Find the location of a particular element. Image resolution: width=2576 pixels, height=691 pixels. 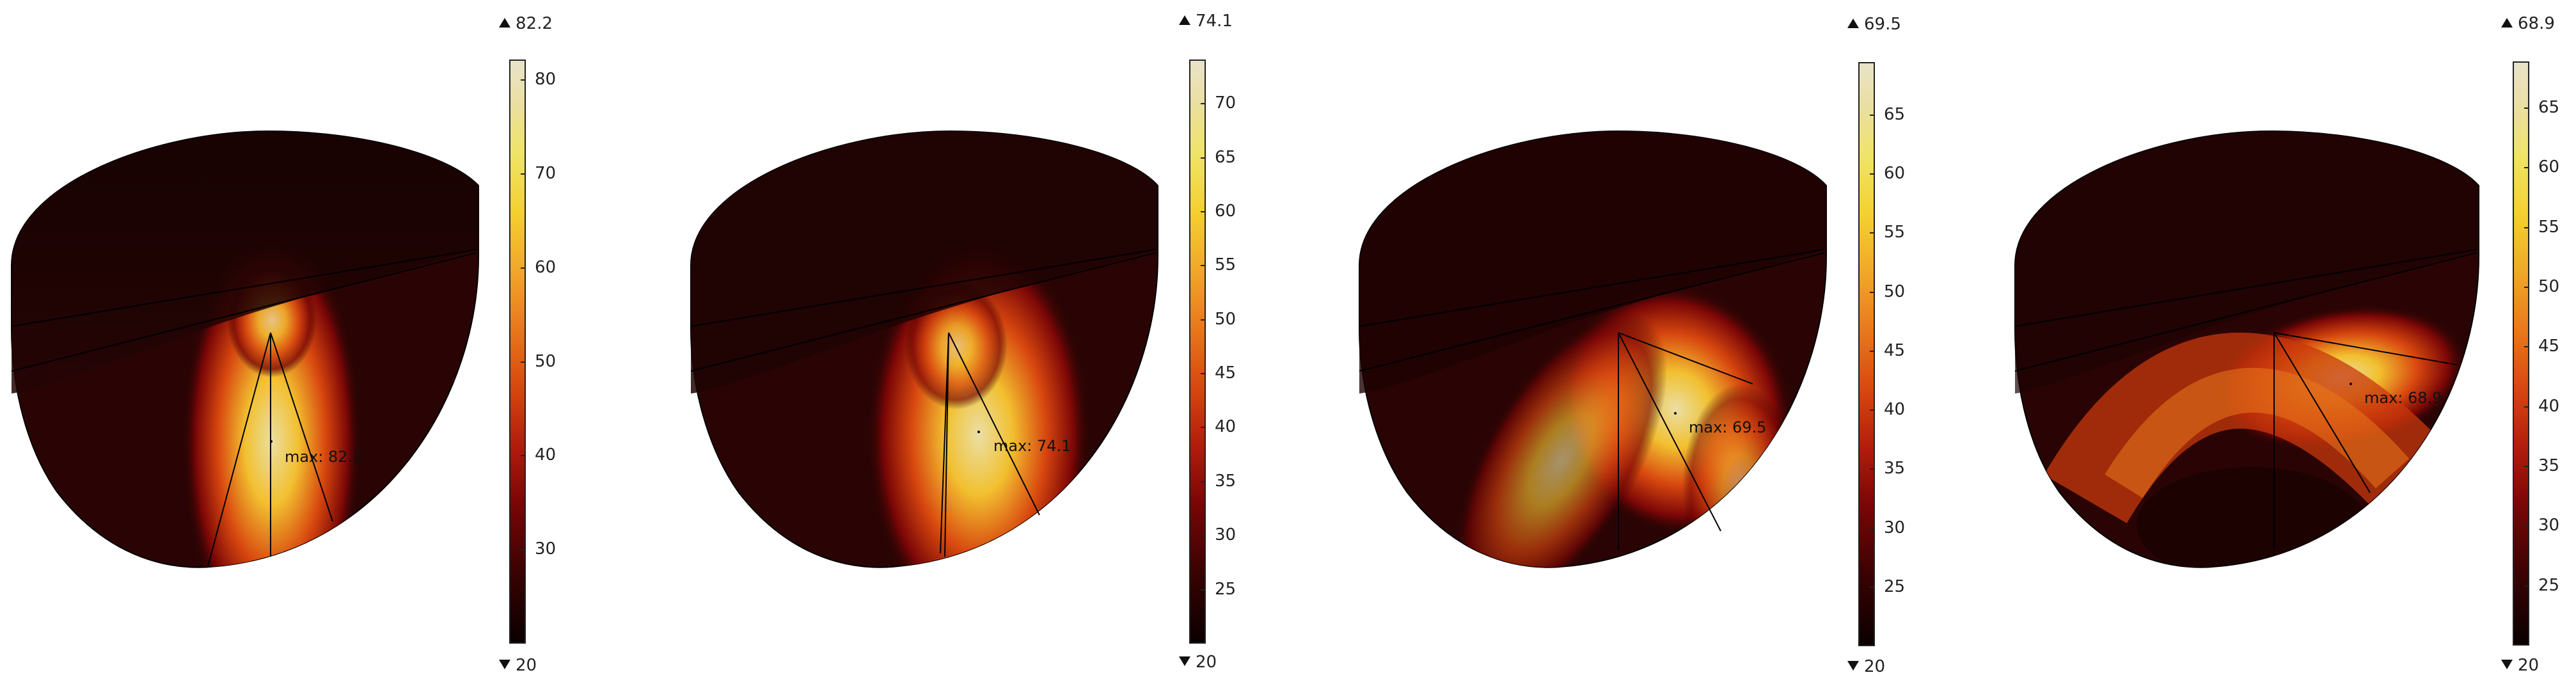

colorbar-tick-label: 70 is located at coordinates (1226, 103).